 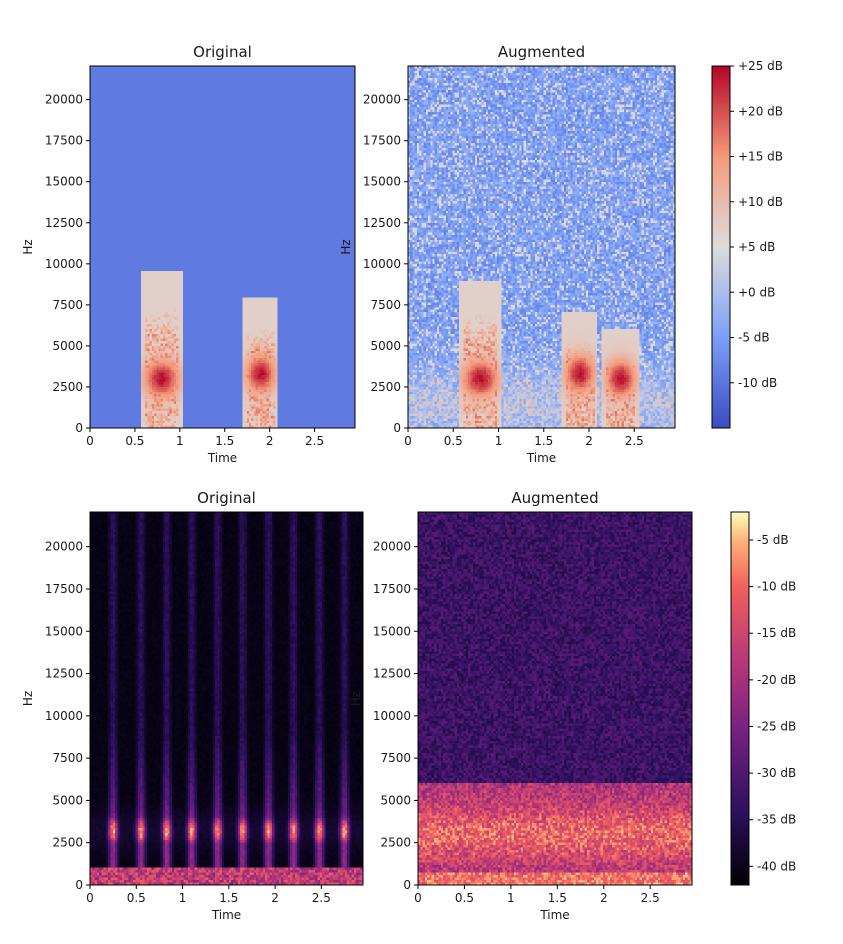 I want to click on colorbar-tick-label: +10 dB, so click(x=760, y=202).